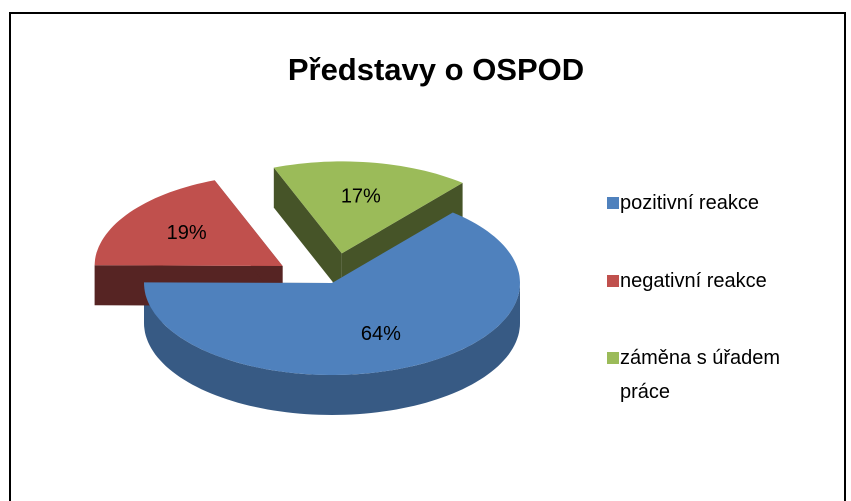  I want to click on legend, so click(613, 280).